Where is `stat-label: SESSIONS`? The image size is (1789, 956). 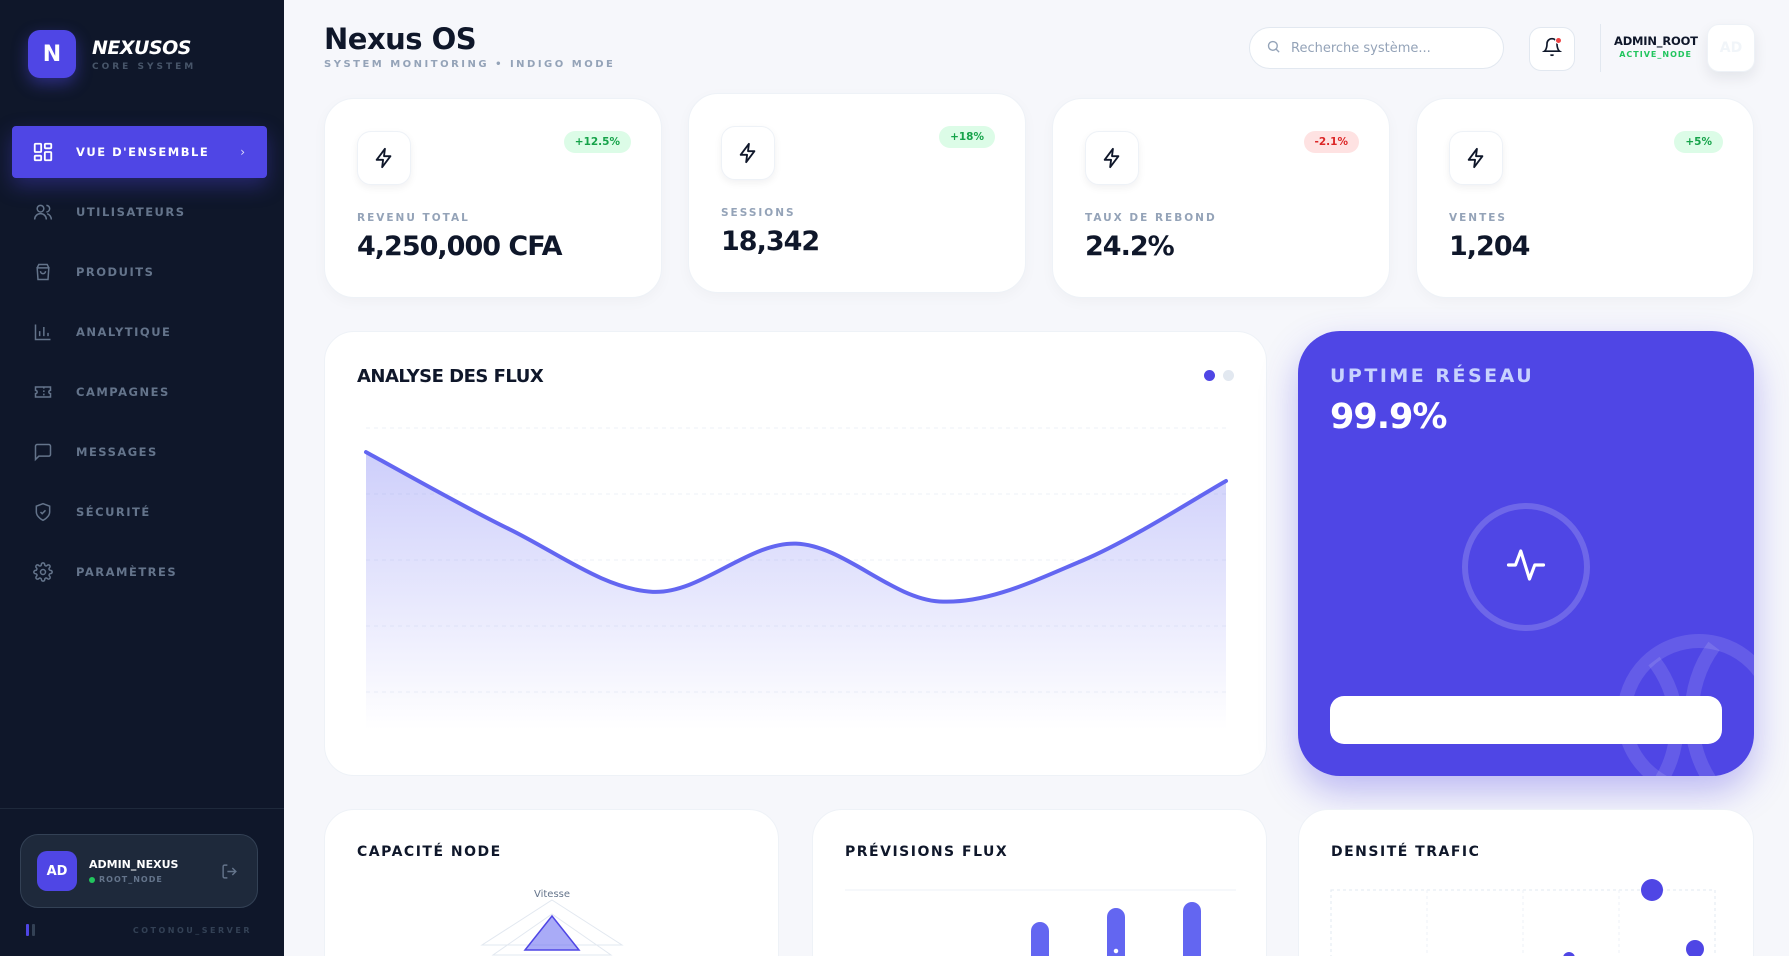
stat-label: SESSIONS is located at coordinates (758, 213).